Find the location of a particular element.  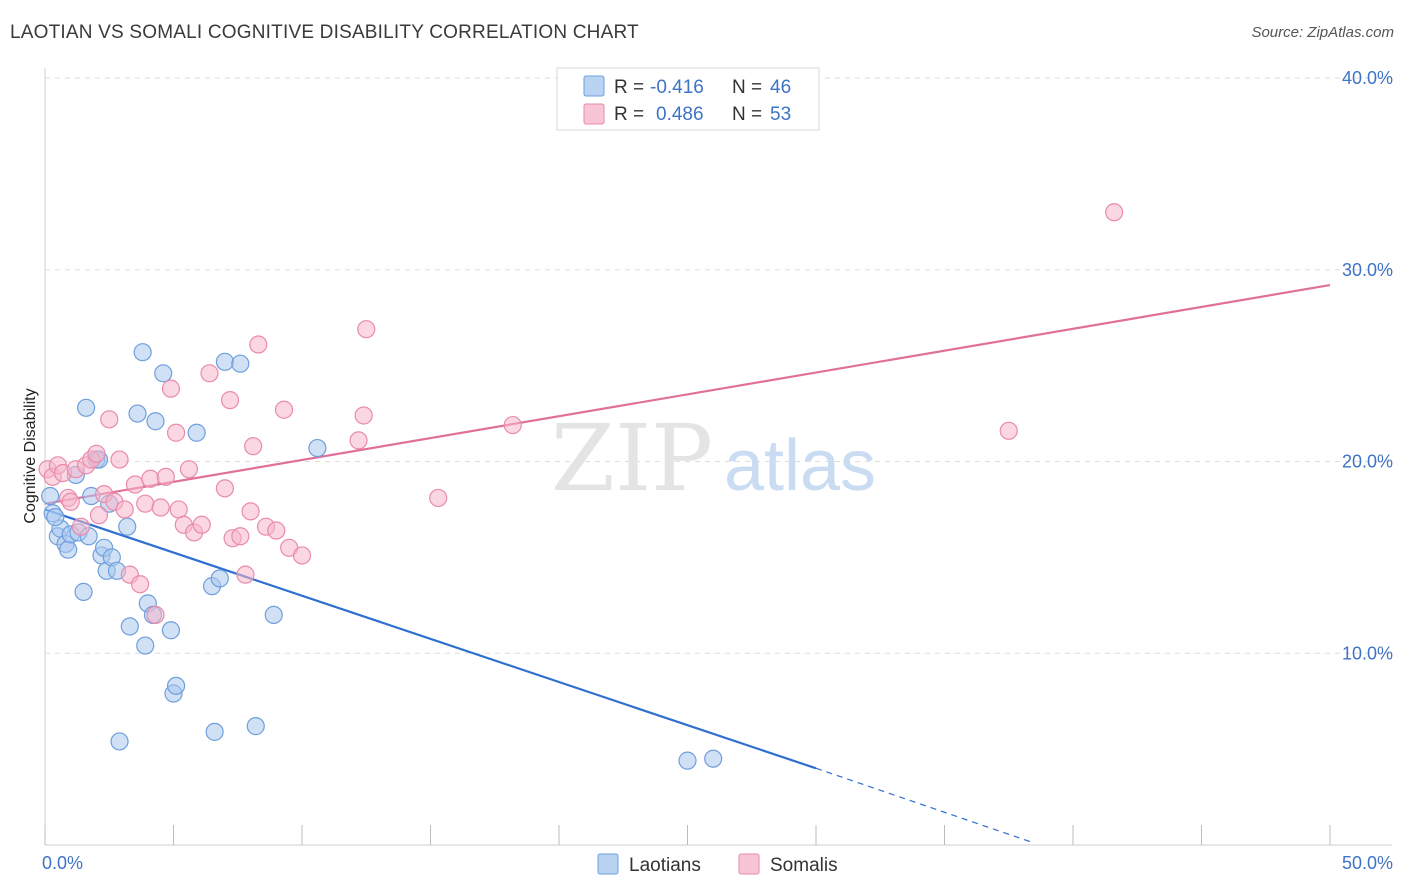

watermark-atlas: atlas is located at coordinates (800, 466).